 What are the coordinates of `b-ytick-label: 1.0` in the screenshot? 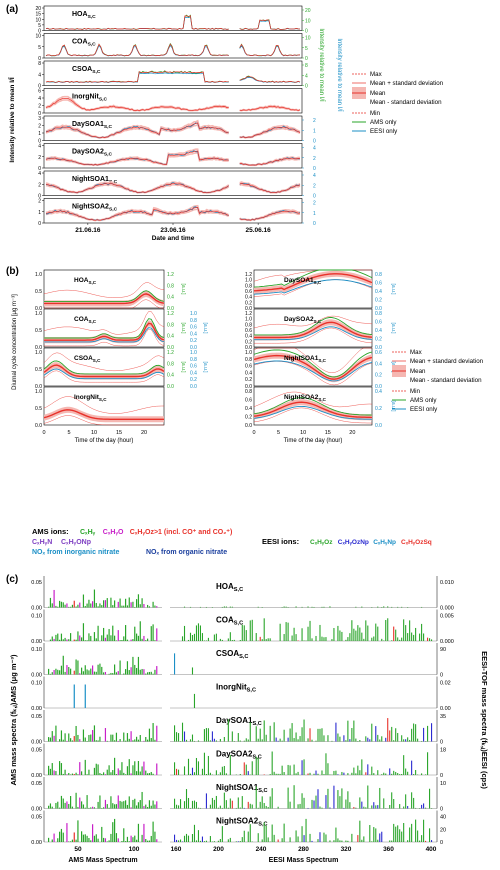 It's located at (248, 353).